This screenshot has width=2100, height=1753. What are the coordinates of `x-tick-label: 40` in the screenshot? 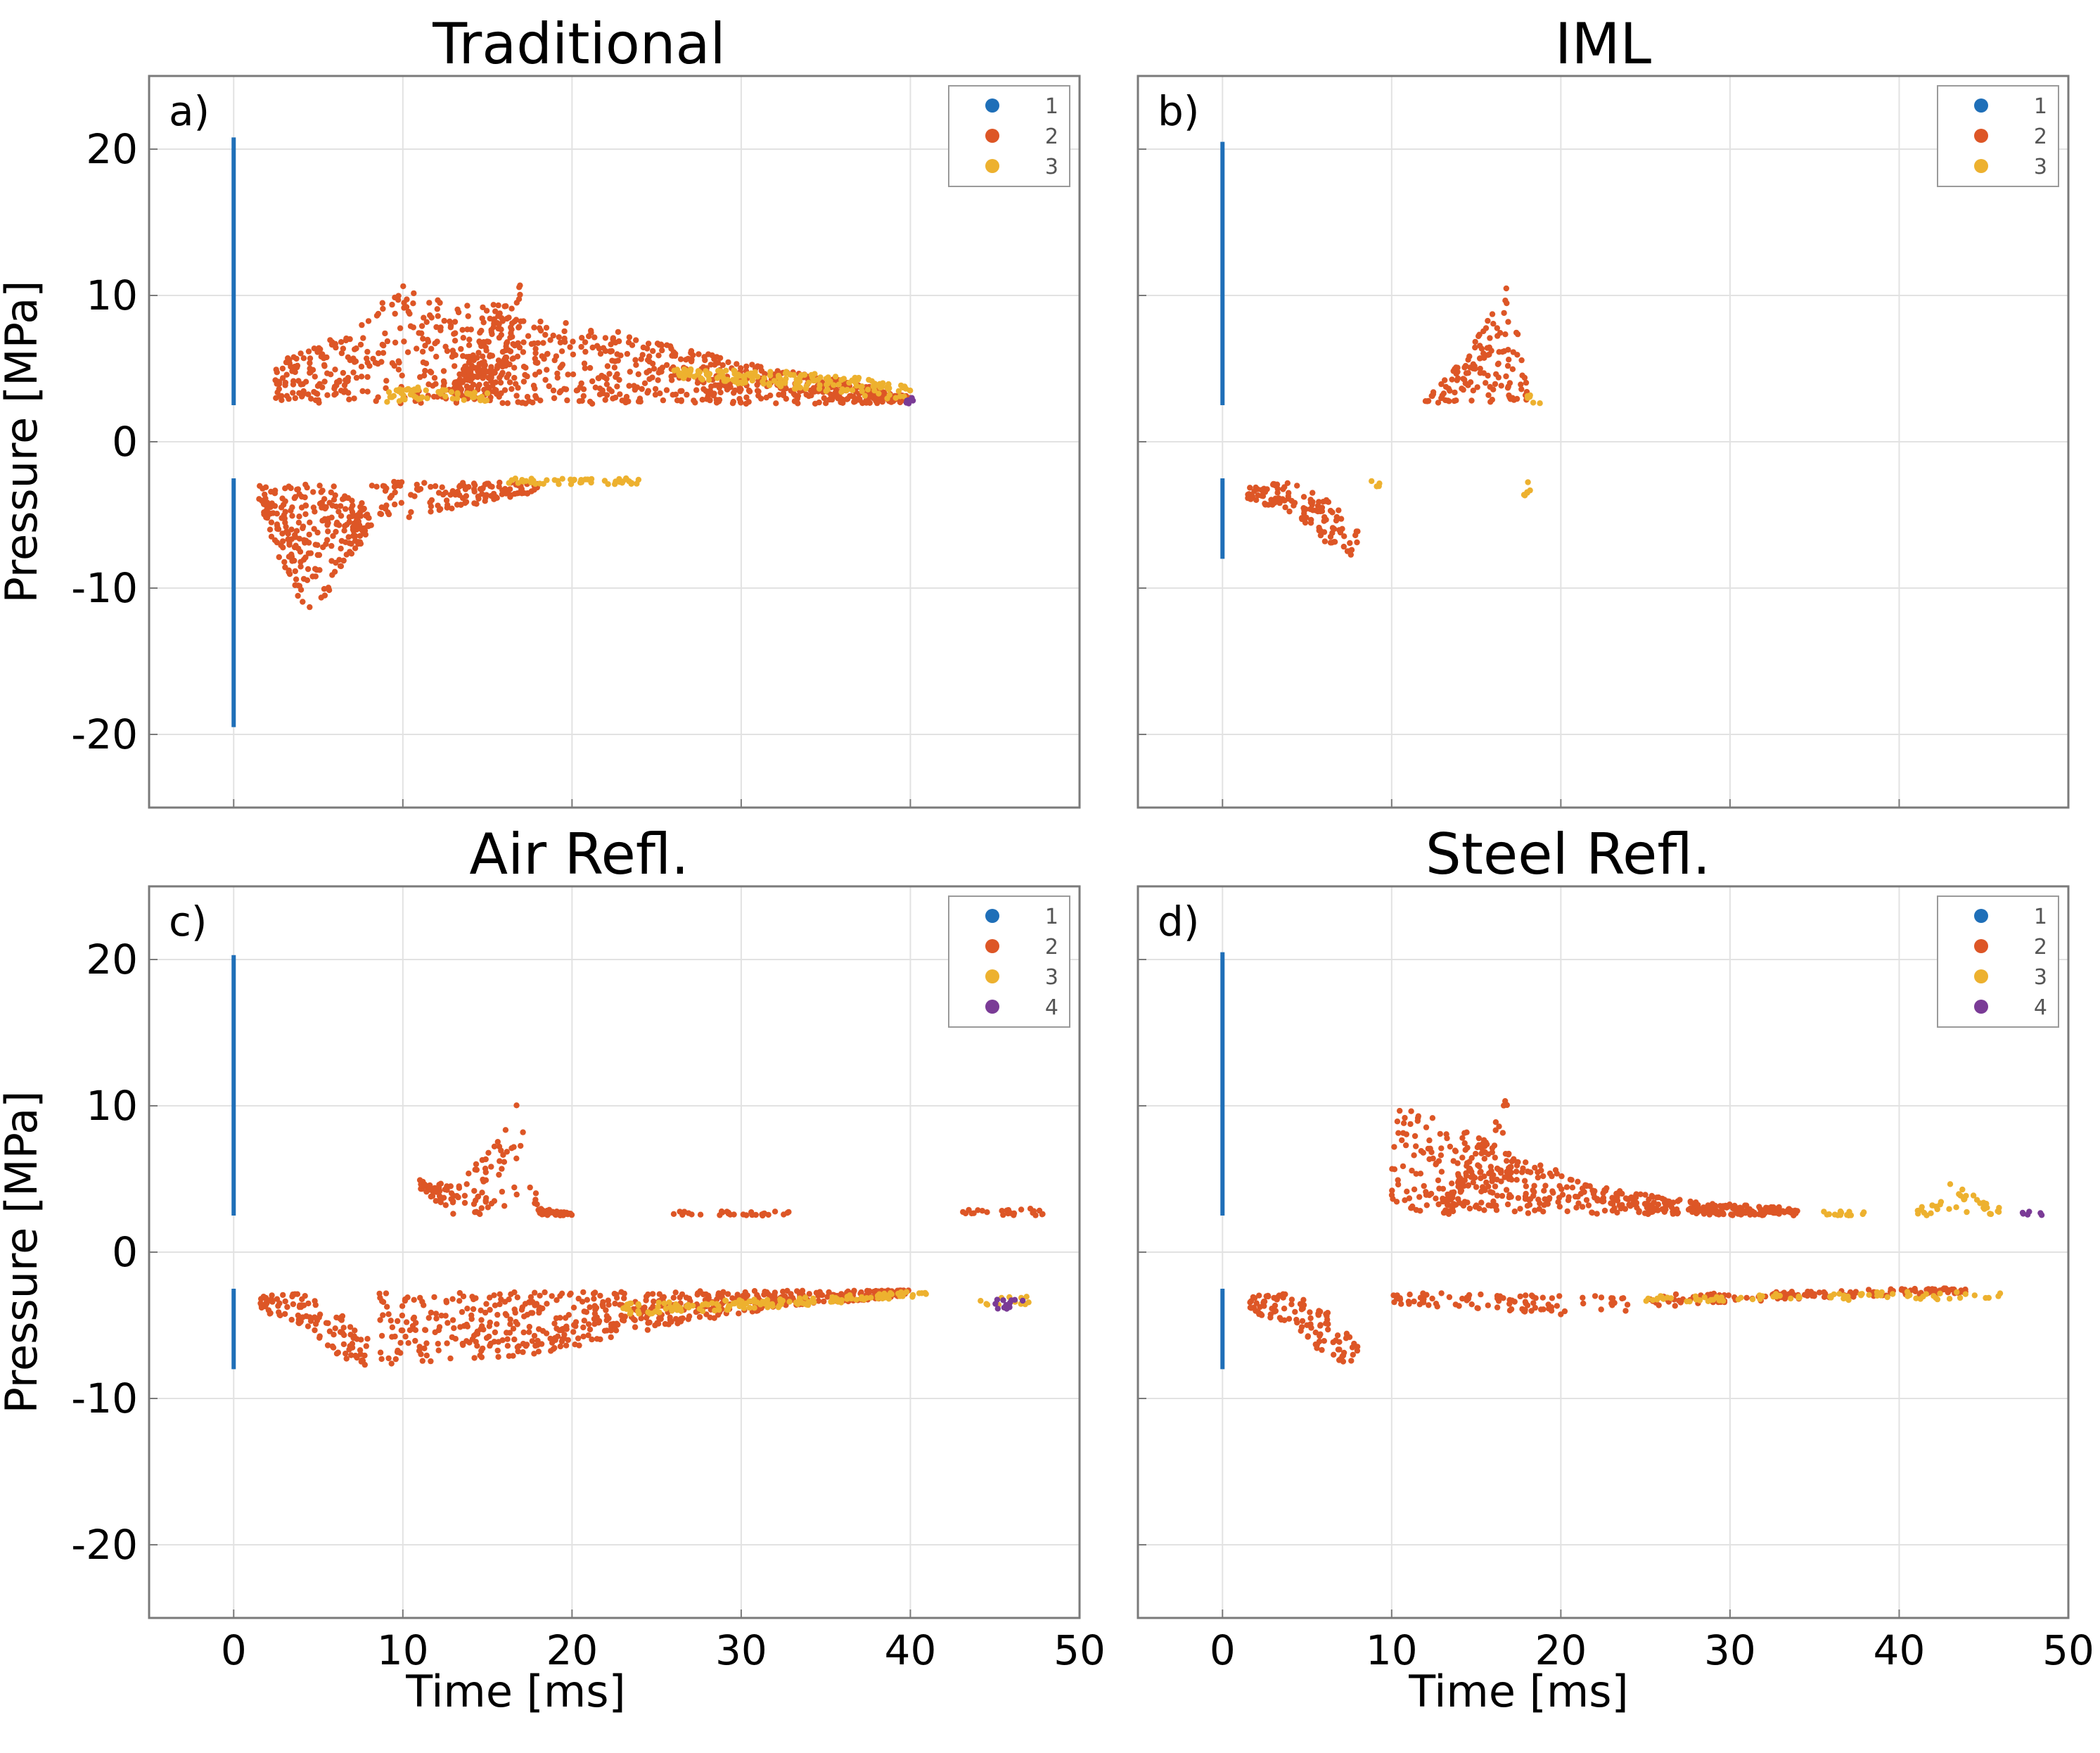 It's located at (1900, 1650).